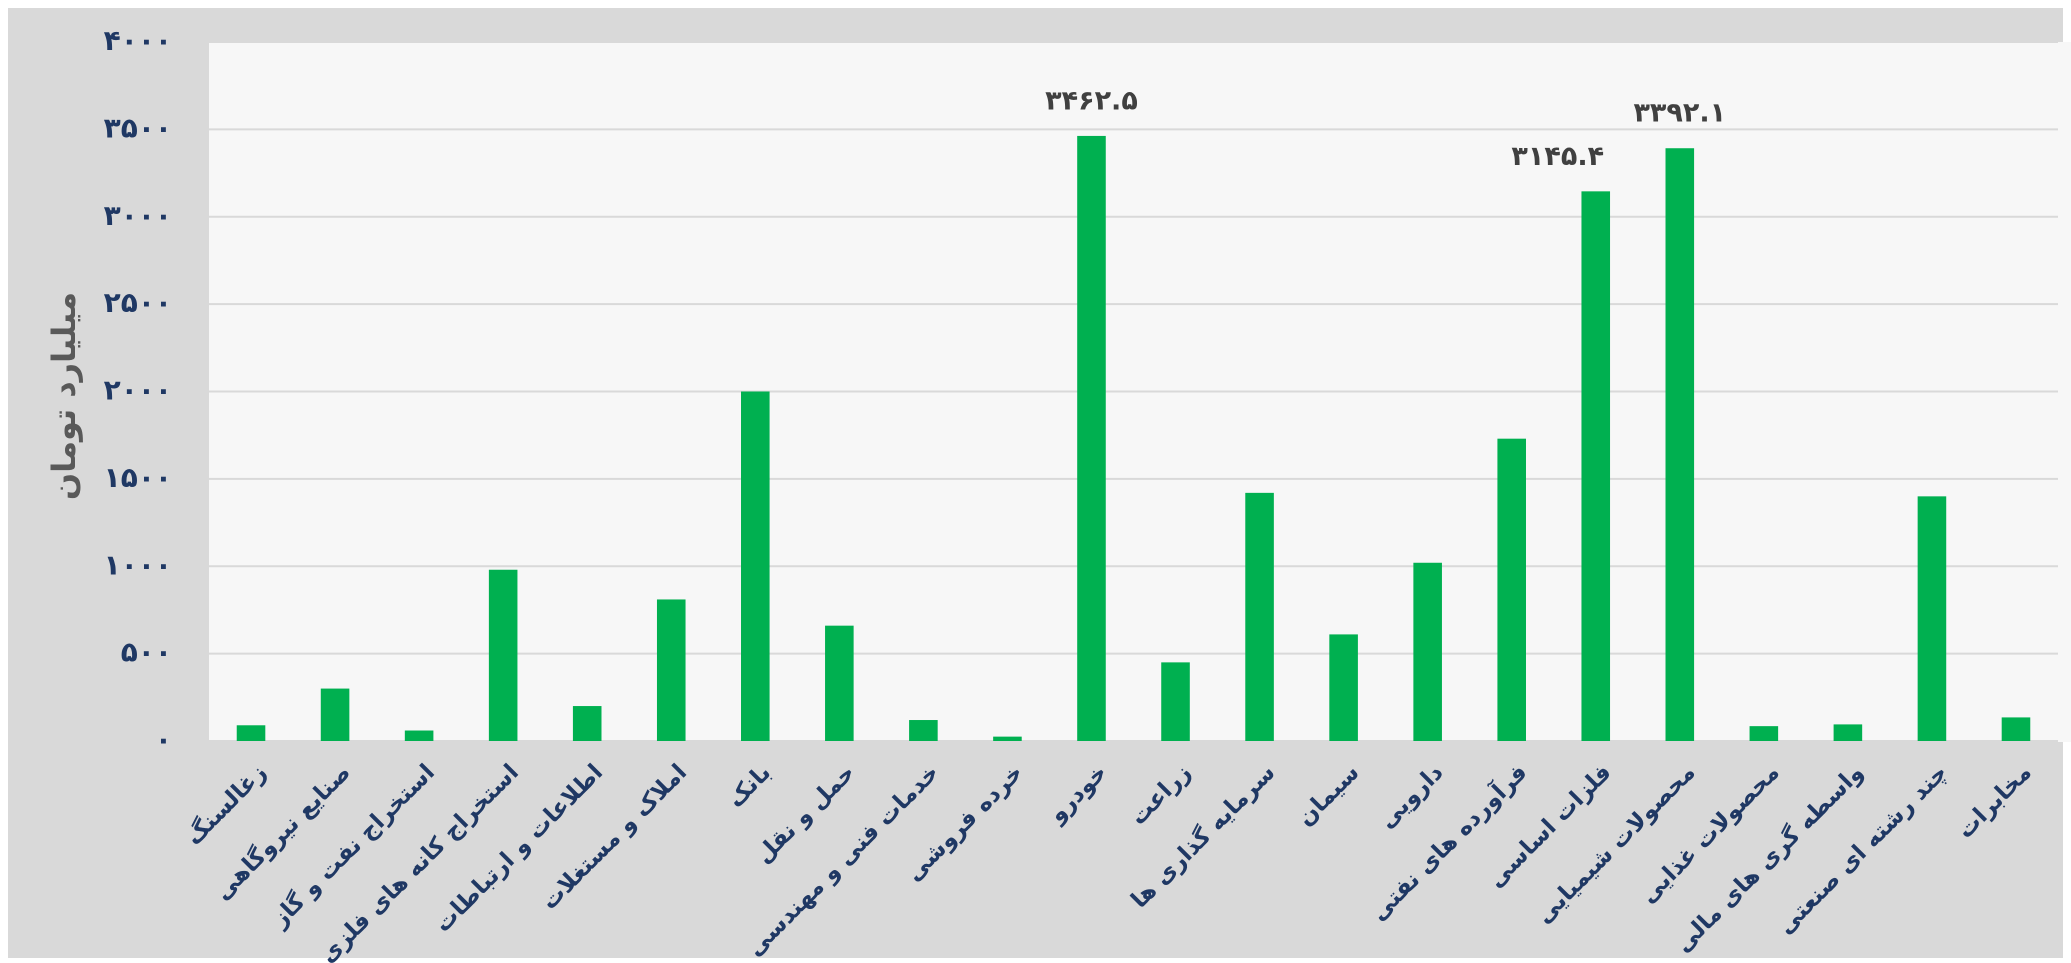  Describe the element at coordinates (138, 302) in the screenshot. I see `y-tick-label: ۲۵۰۰` at that location.